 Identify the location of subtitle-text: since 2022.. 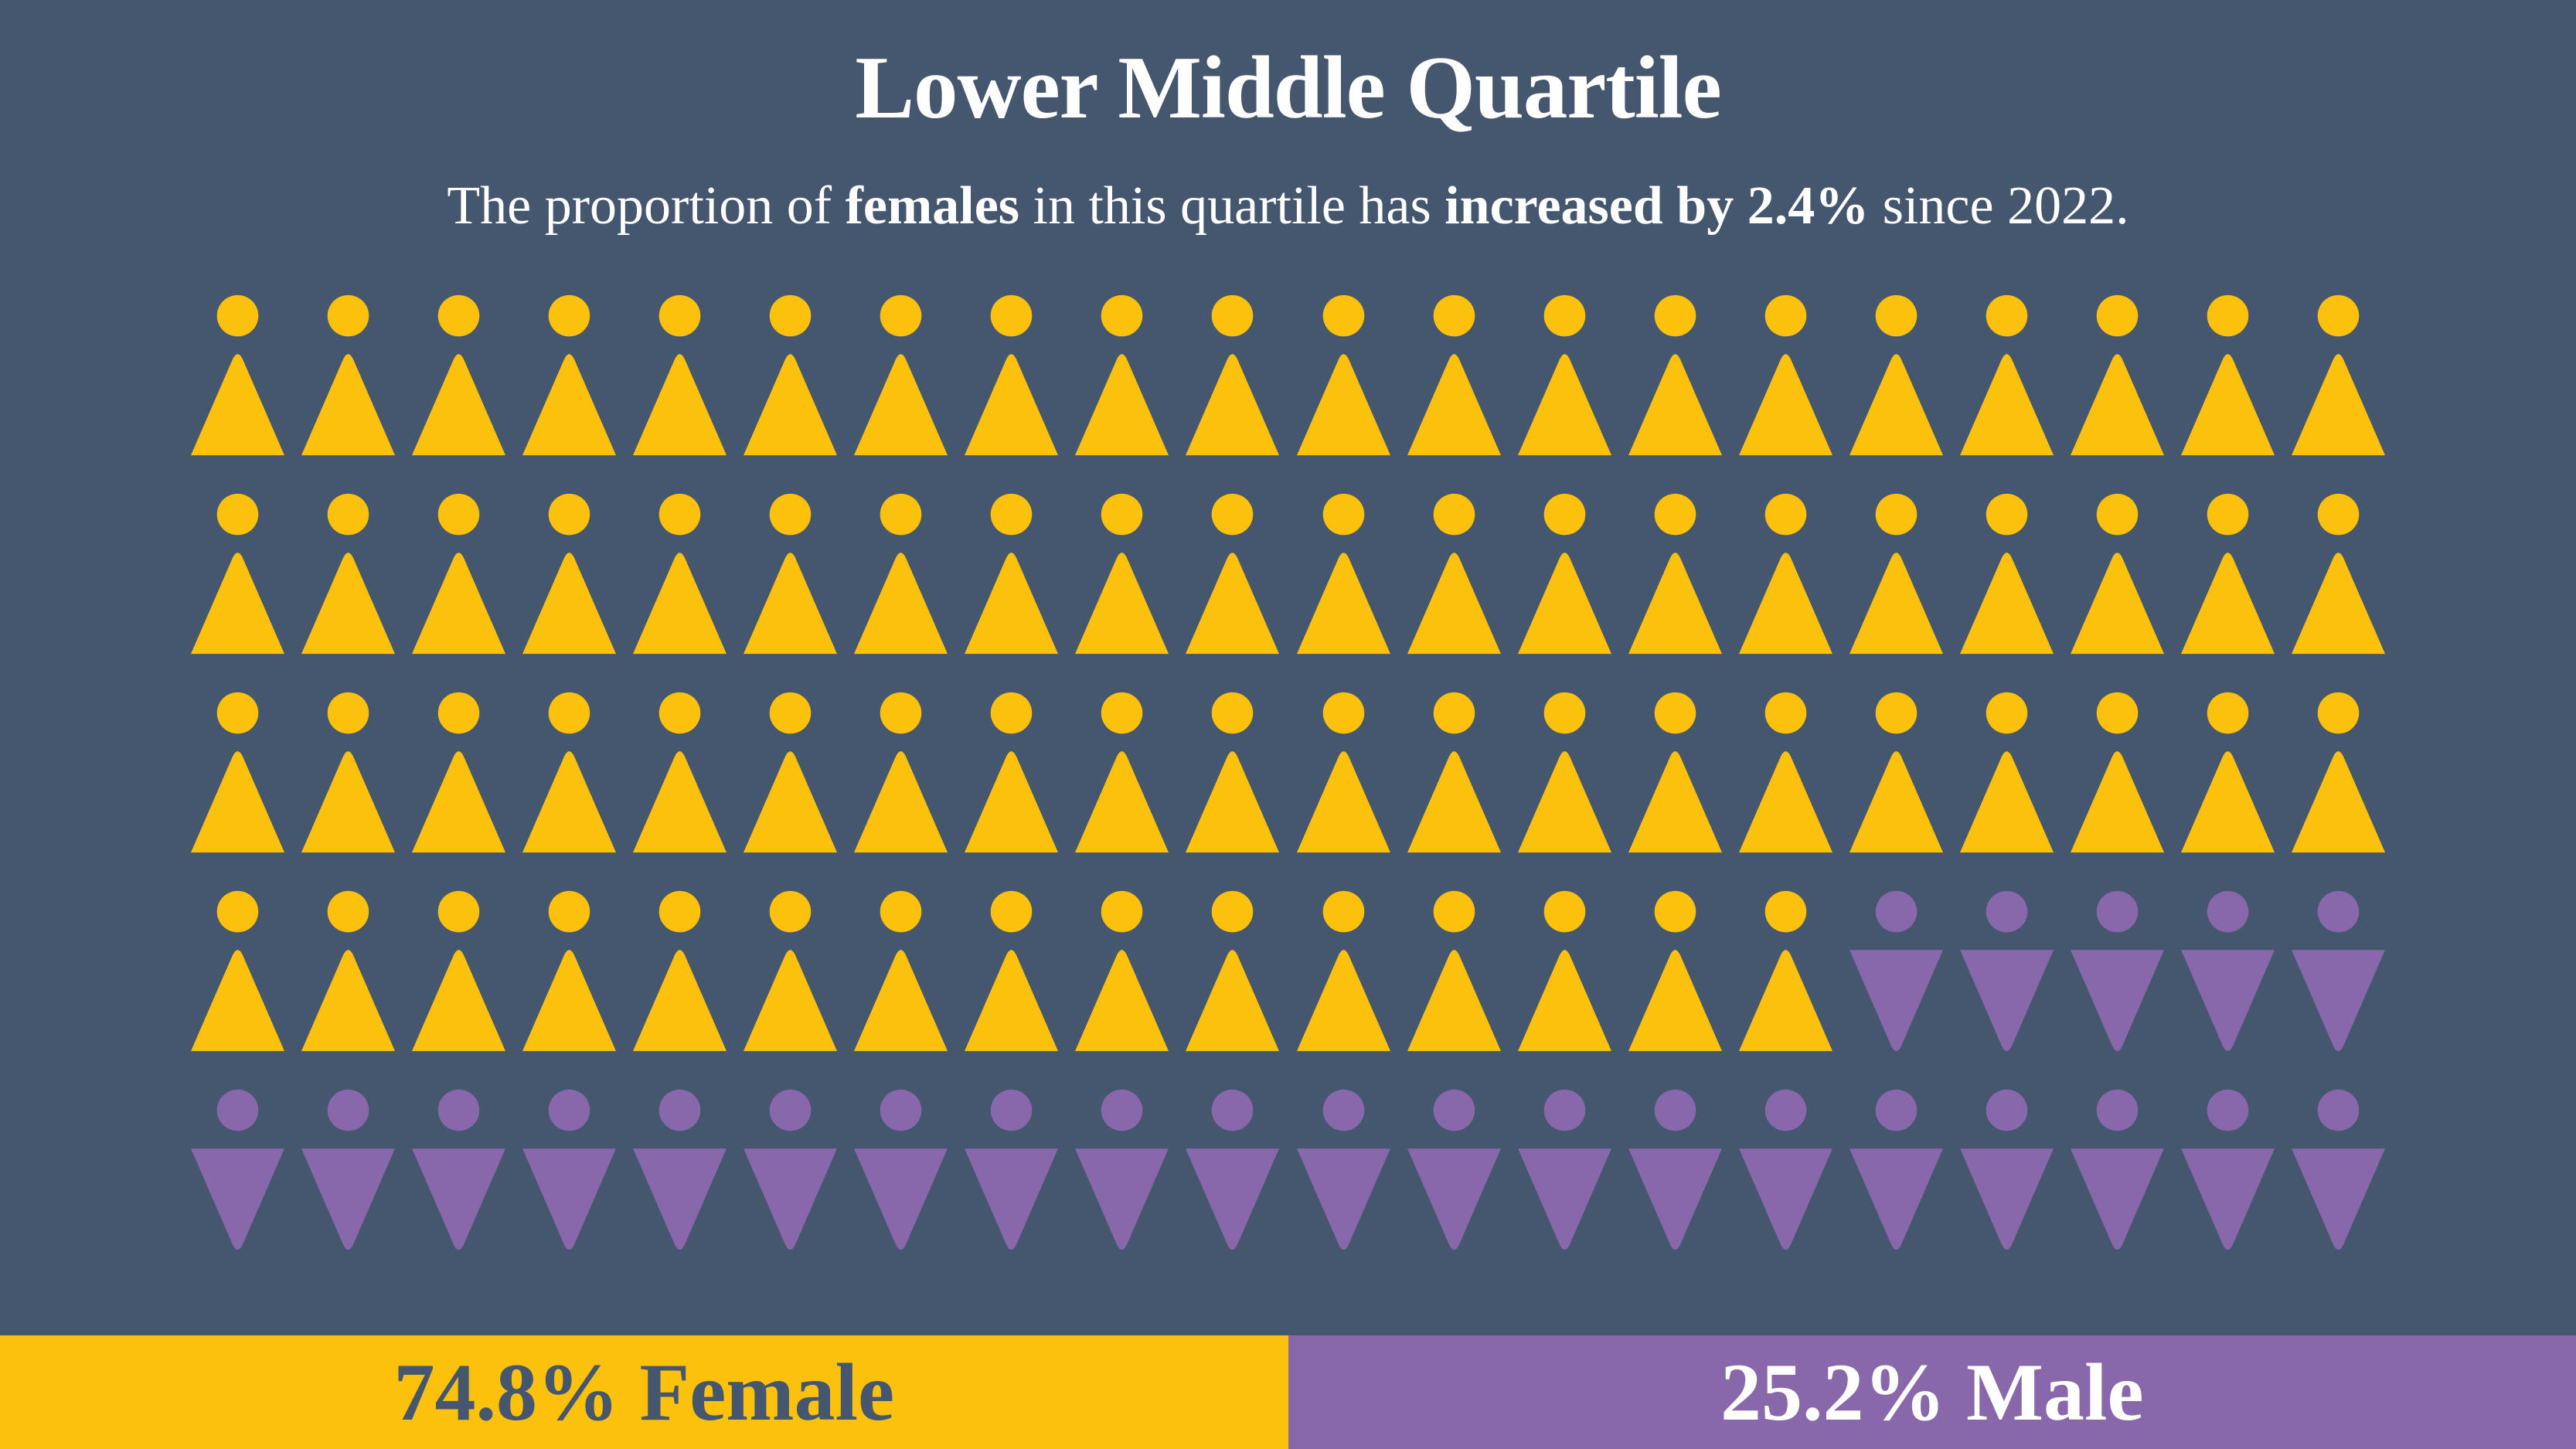
(1999, 206).